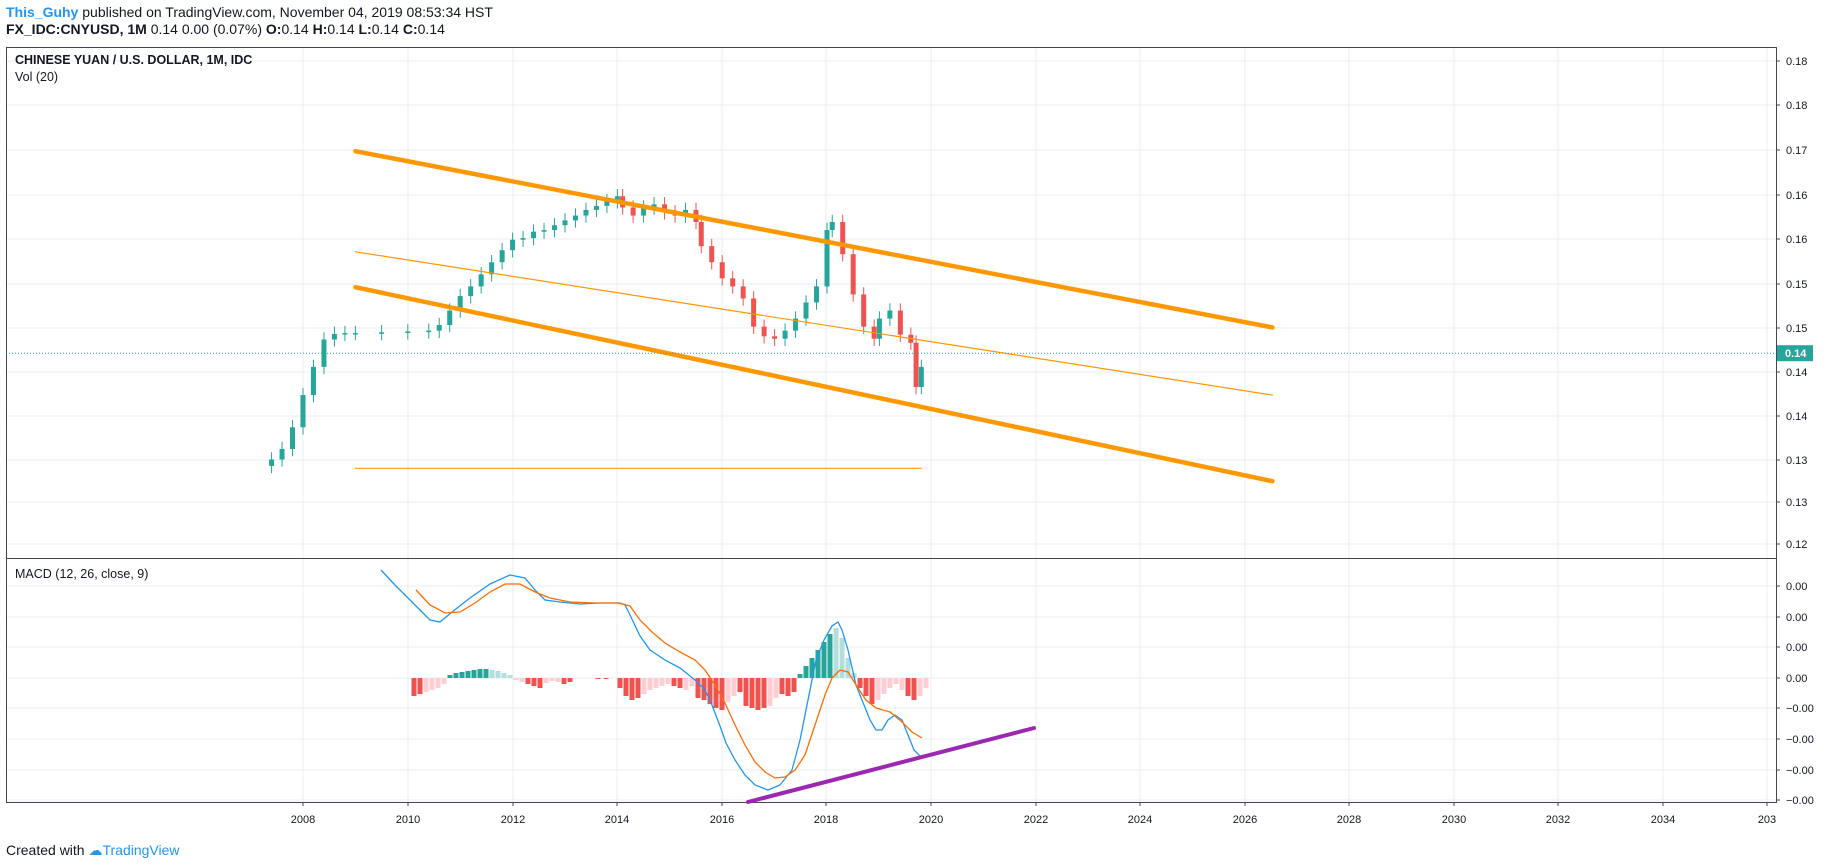 The width and height of the screenshot is (1828, 868). What do you see at coordinates (273, 29) in the screenshot?
I see `open-label: O:` at bounding box center [273, 29].